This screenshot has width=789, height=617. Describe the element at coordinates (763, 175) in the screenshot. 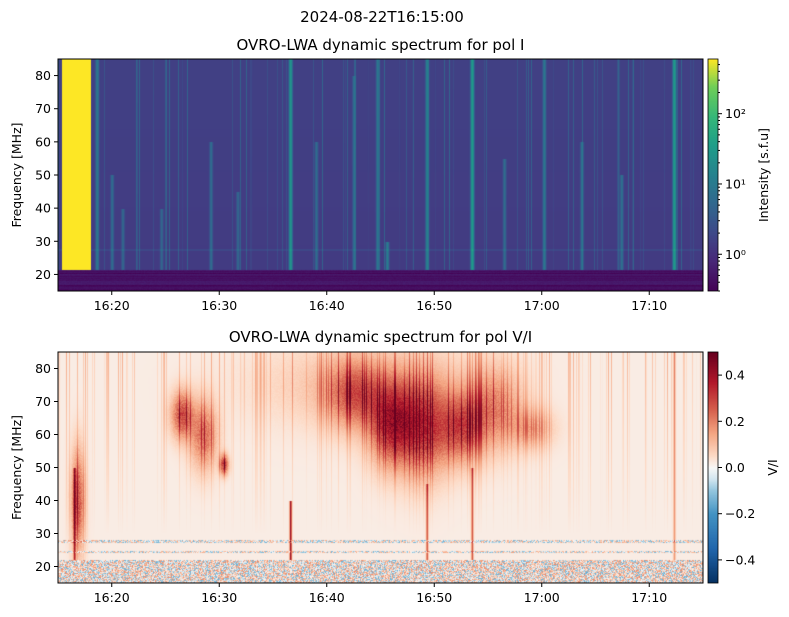

I see `colorbar-label: Intensity [s.f.u]` at that location.